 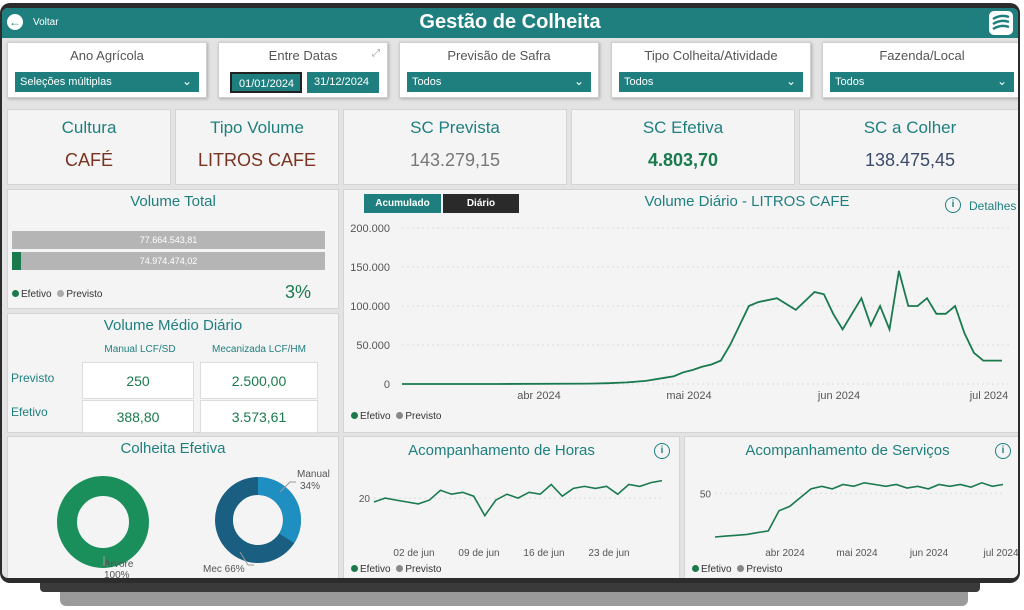 What do you see at coordinates (922, 82) in the screenshot?
I see `fazenda-local-dropdown: Todos ⌄` at bounding box center [922, 82].